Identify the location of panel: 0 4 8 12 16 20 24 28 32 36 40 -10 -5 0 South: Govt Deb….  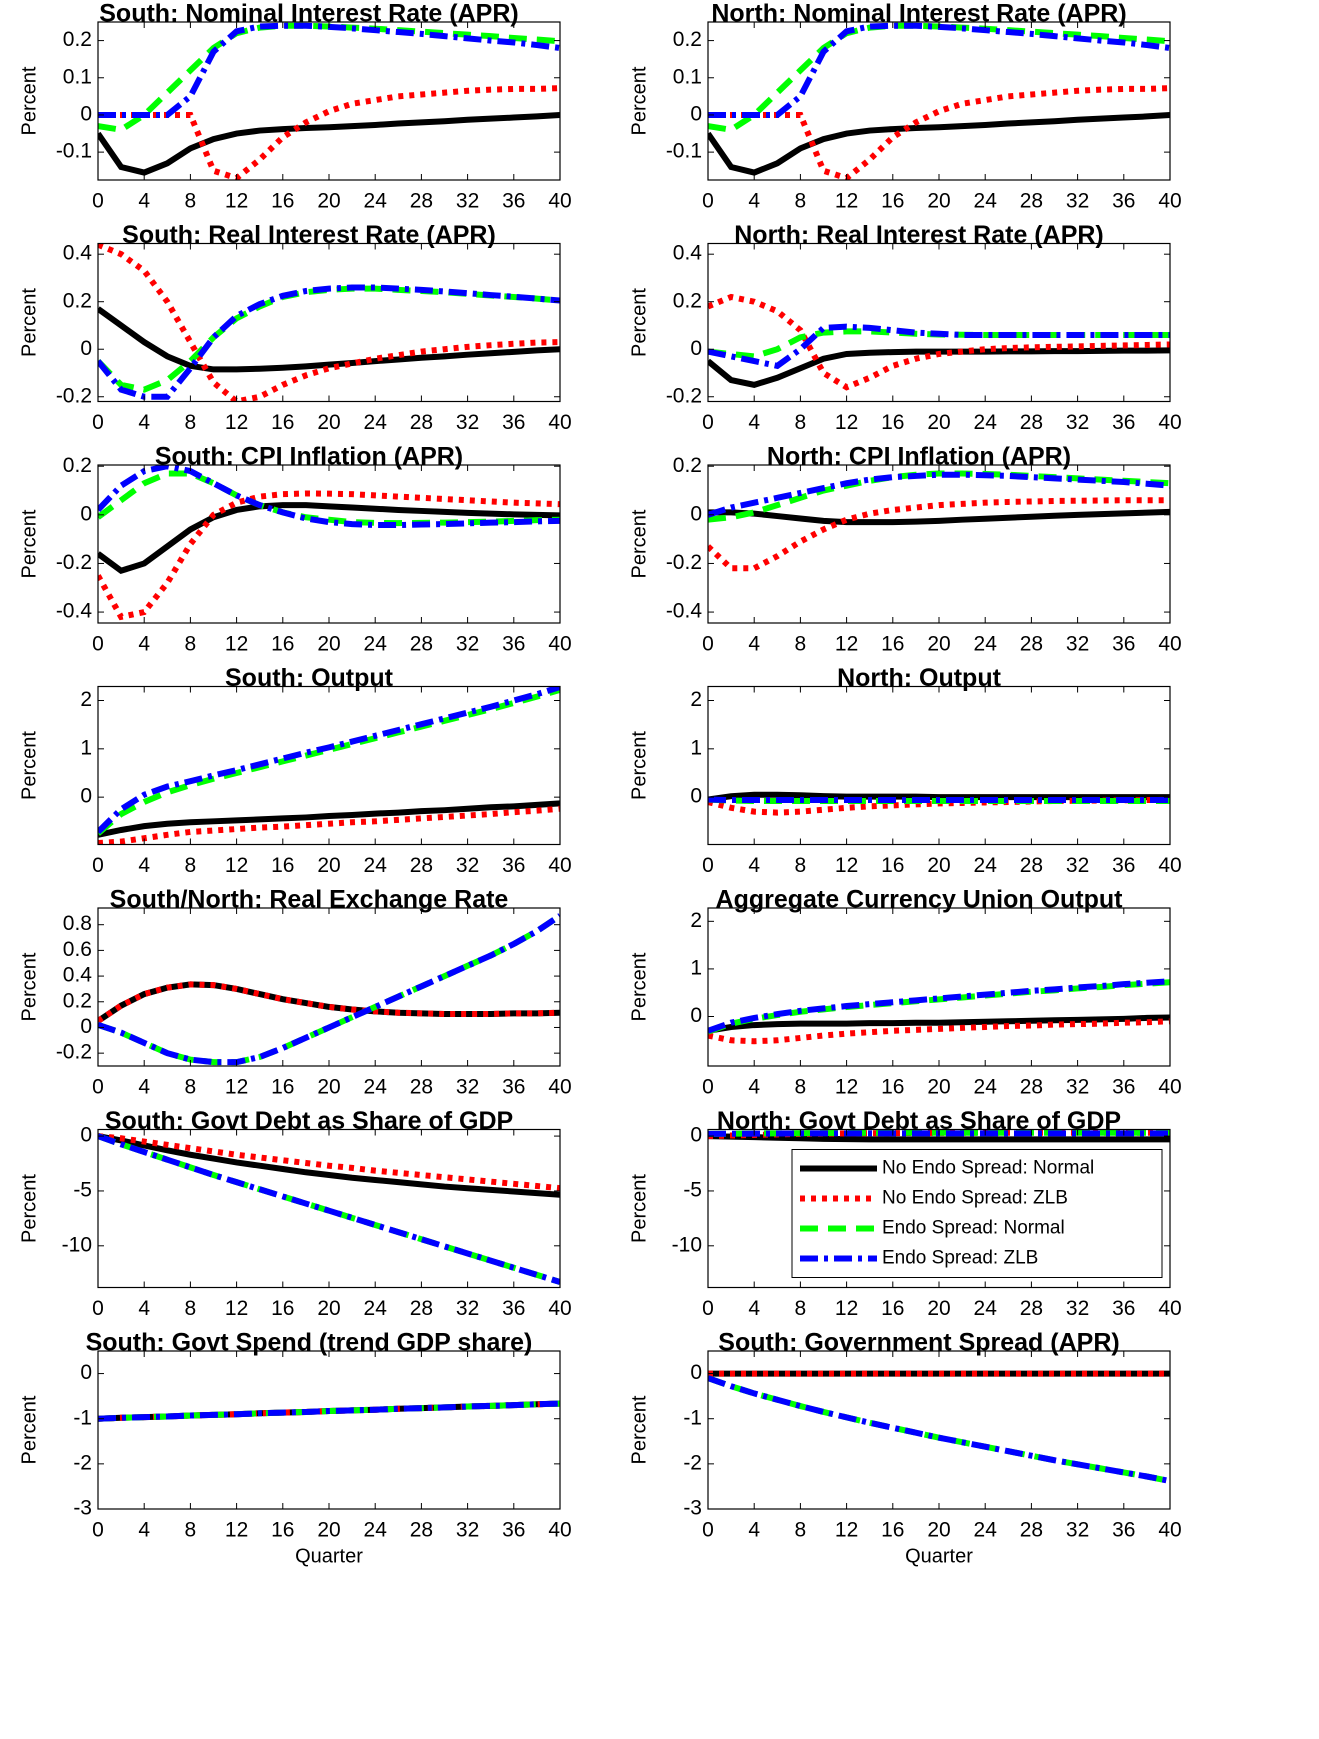
(294, 1213).